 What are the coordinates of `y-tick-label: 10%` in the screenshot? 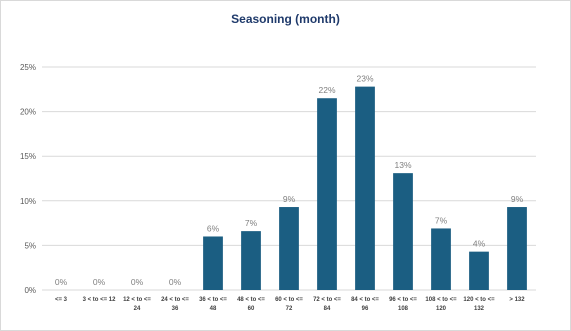 It's located at (28, 201).